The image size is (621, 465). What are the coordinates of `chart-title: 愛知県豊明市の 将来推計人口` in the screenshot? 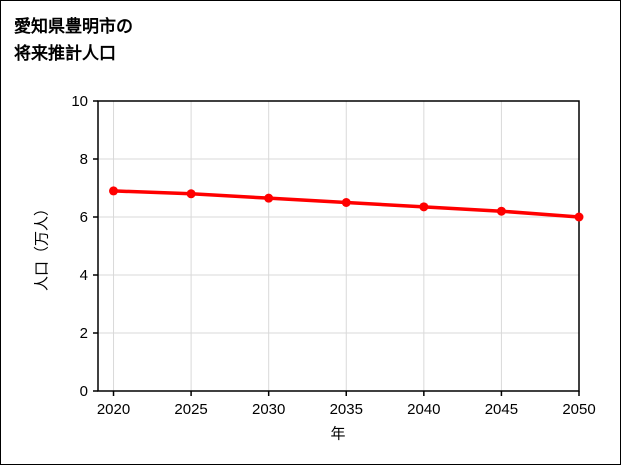 It's located at (73, 40).